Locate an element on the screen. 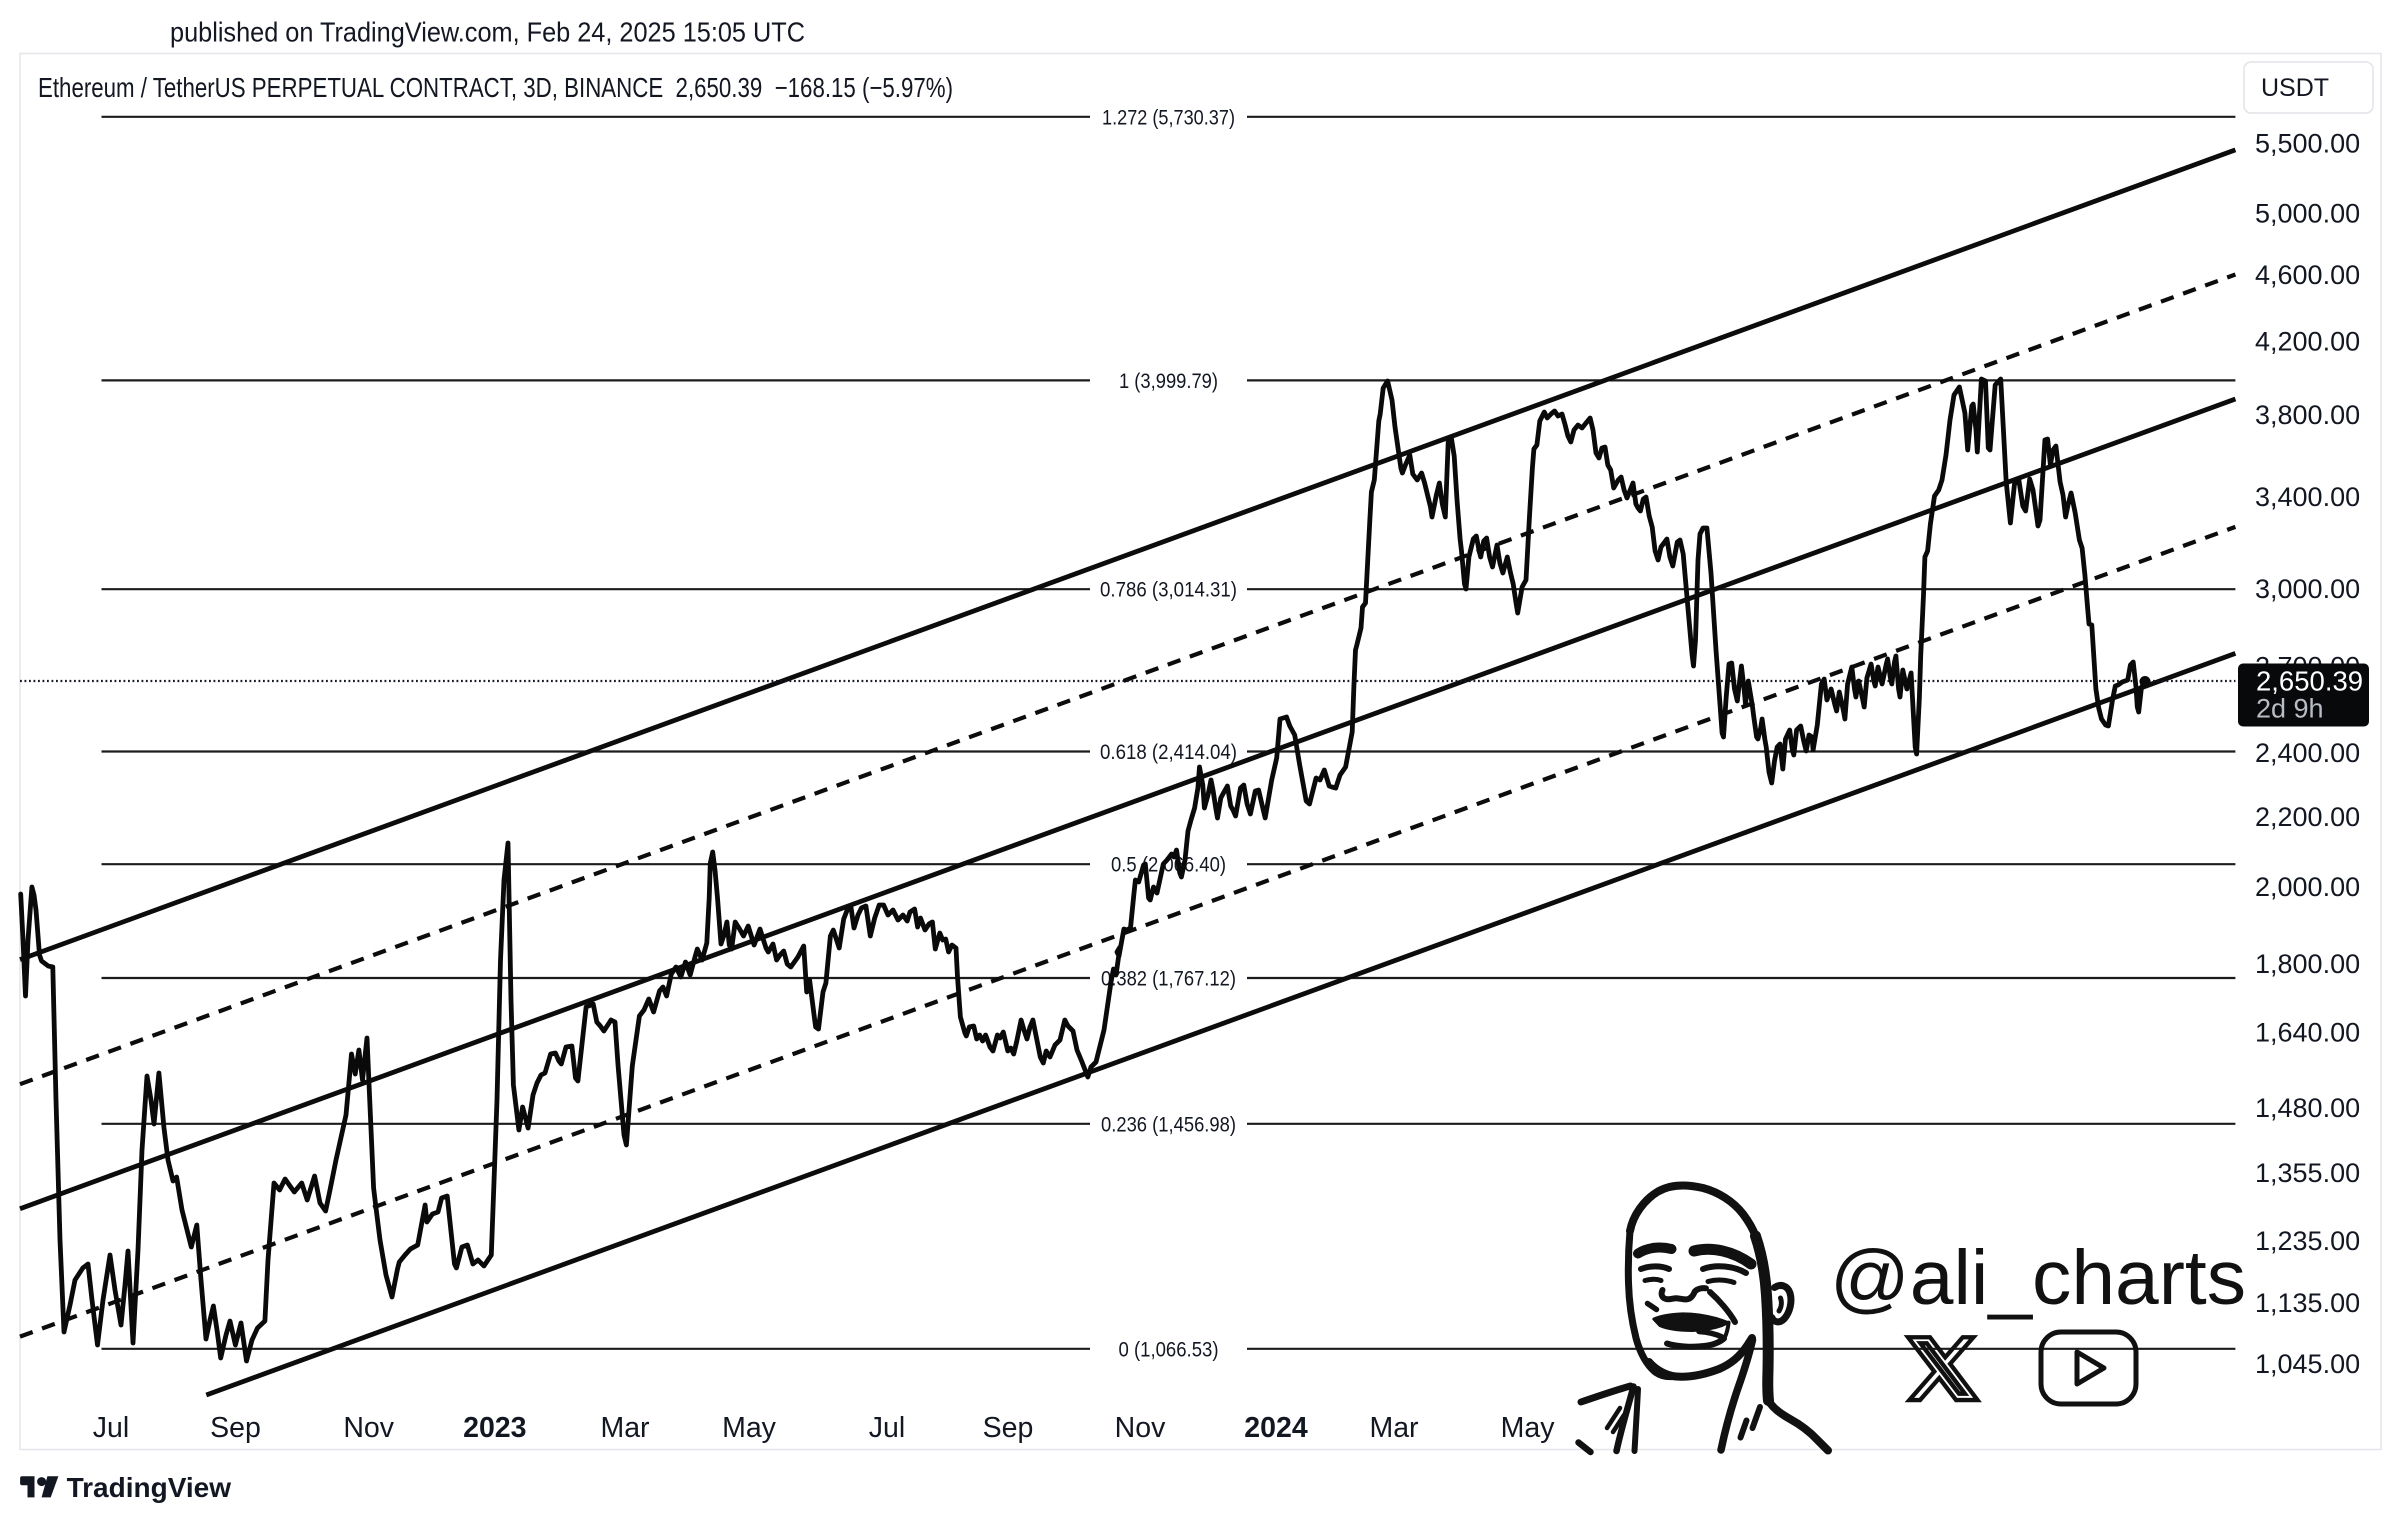  svg-text: 1,135.00 is located at coordinates (2307, 1303).